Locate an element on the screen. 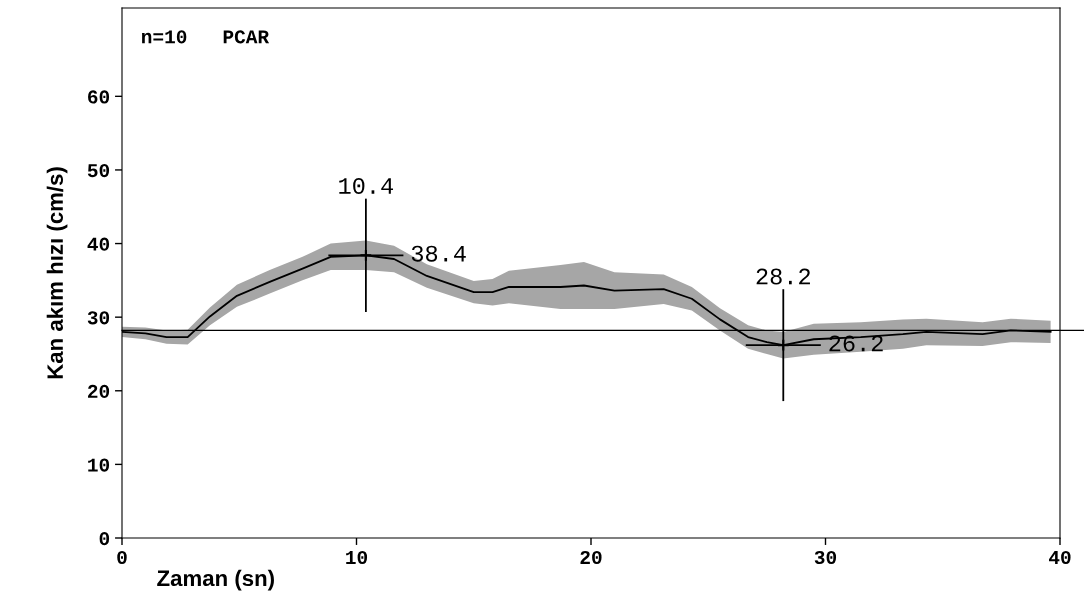 Image resolution: width=1085 pixels, height=608 pixels. annotation: 38.4 is located at coordinates (438, 253).